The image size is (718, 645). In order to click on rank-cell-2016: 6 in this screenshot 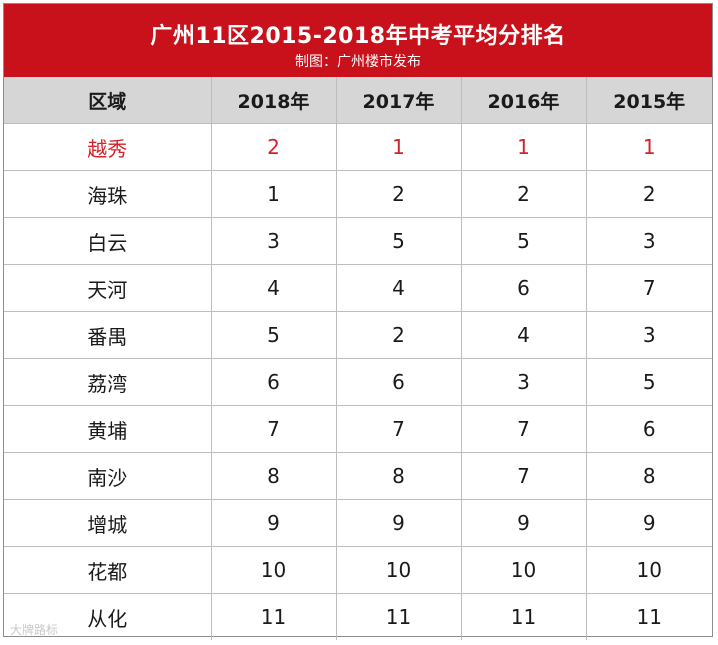, I will do `click(523, 288)`.